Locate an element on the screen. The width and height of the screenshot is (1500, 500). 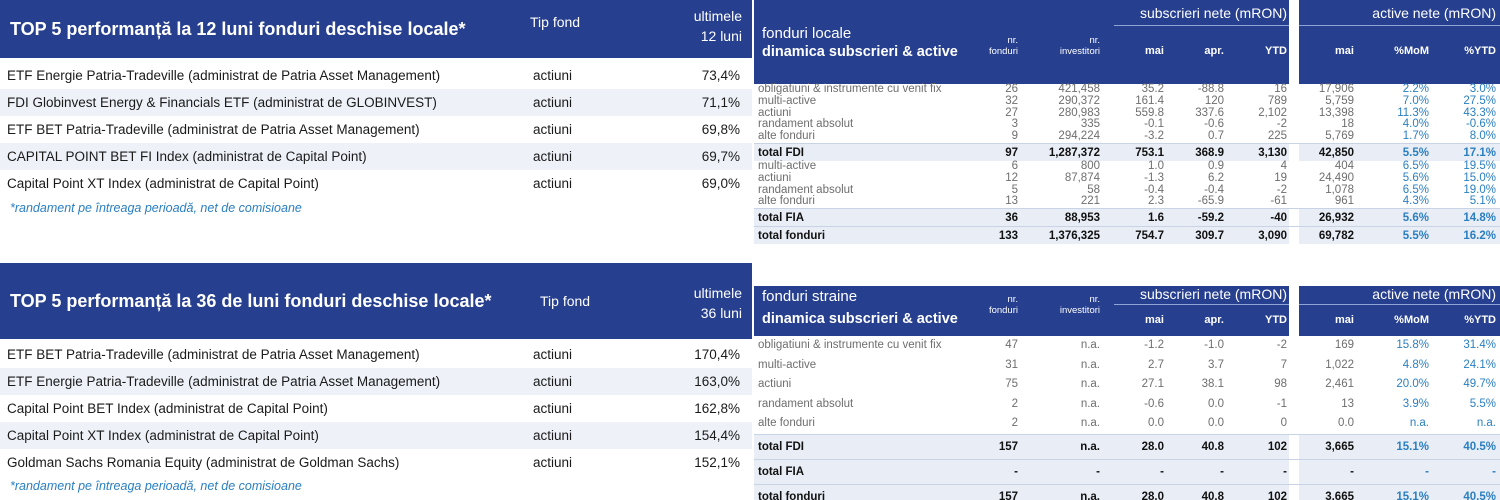
cell-funds: 9 is located at coordinates (1014, 136).